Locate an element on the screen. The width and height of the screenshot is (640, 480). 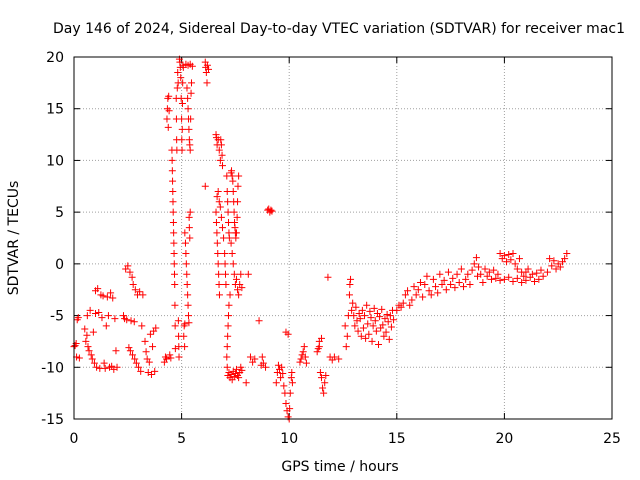
y-tick-label: -5 is located at coordinates (57, 317).